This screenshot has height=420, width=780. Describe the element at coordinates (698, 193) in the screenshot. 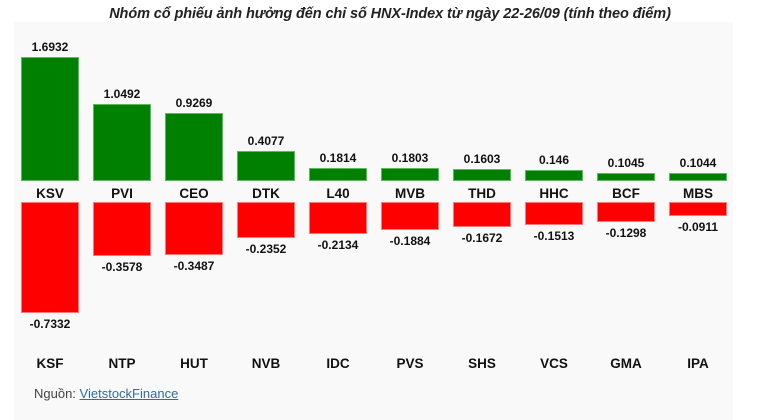

I see `positive-ticker-label: MBS` at that location.